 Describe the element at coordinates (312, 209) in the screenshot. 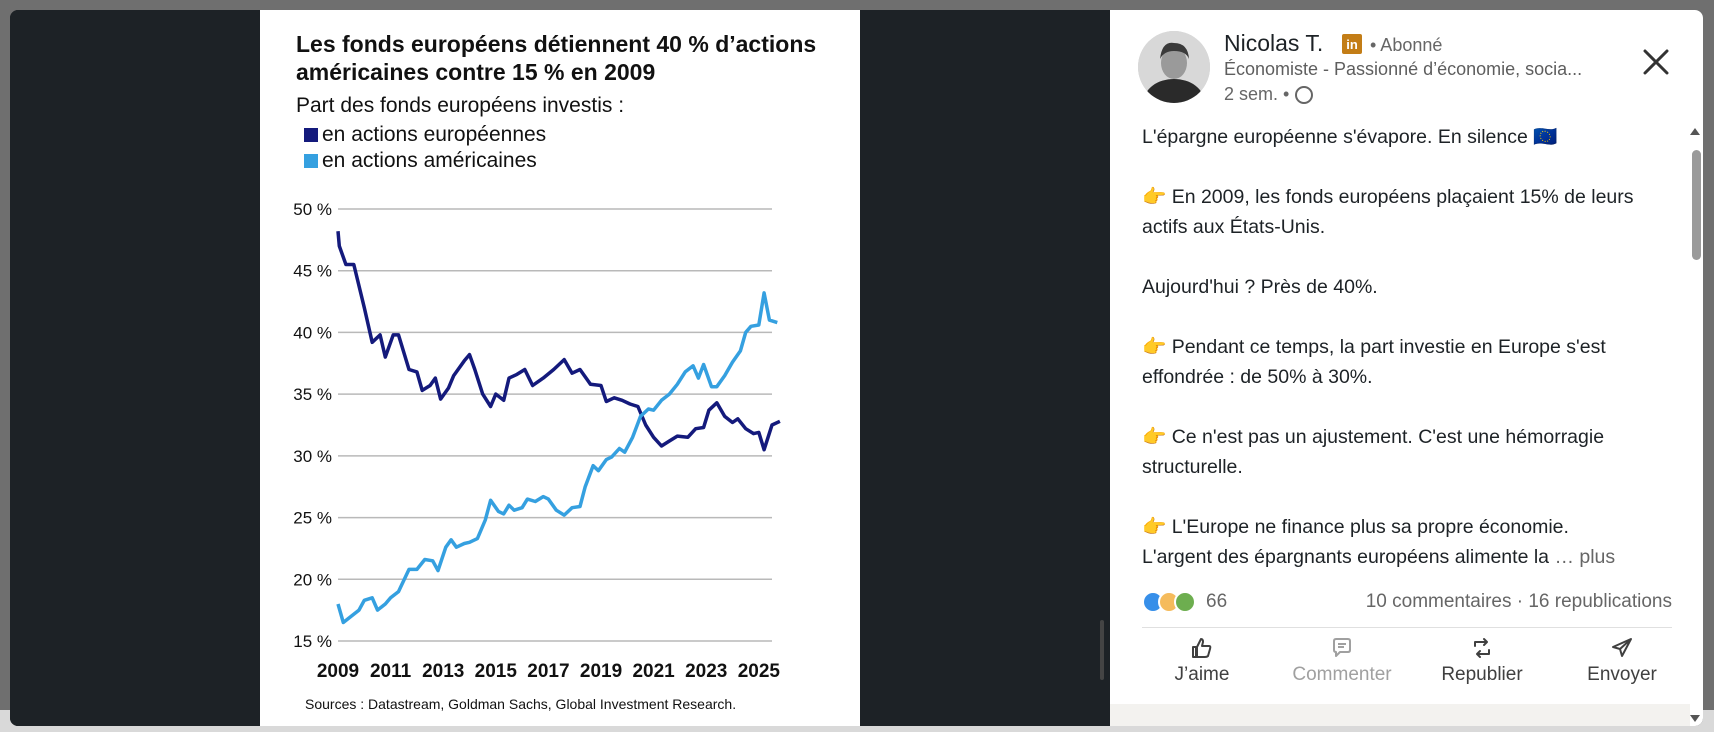

I see `y-tick-label: 50 %` at that location.